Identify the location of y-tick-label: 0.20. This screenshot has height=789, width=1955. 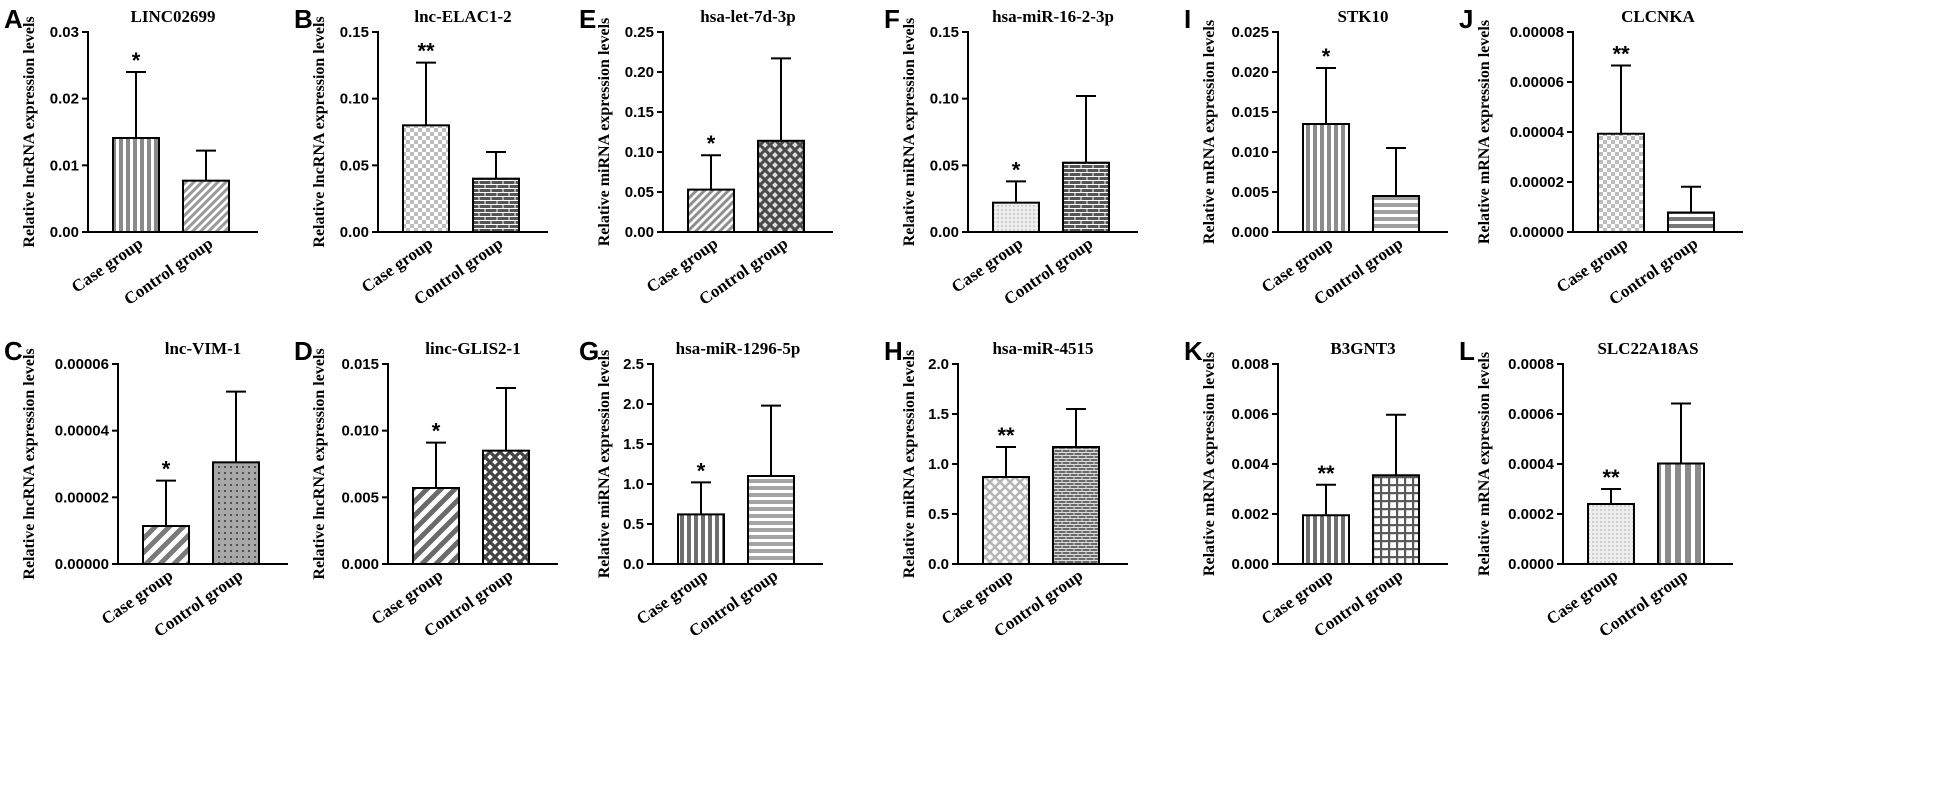
(639, 72).